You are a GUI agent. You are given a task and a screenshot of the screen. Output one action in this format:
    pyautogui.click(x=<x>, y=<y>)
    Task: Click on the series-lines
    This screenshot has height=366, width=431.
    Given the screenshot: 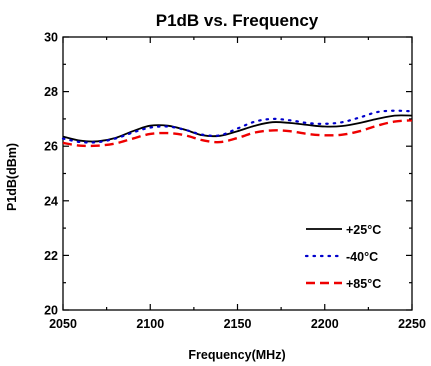 What is the action you would take?
    pyautogui.click(x=237, y=128)
    